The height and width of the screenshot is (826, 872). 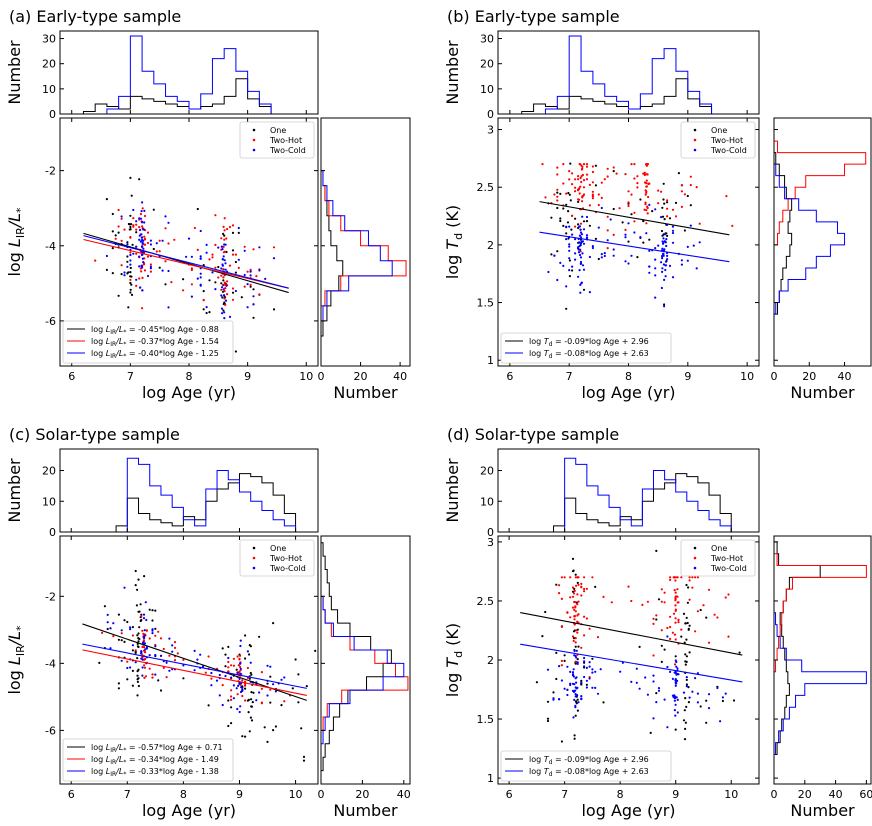 What do you see at coordinates (50, 596) in the screenshot?
I see `y-tick-label: -2` at bounding box center [50, 596].